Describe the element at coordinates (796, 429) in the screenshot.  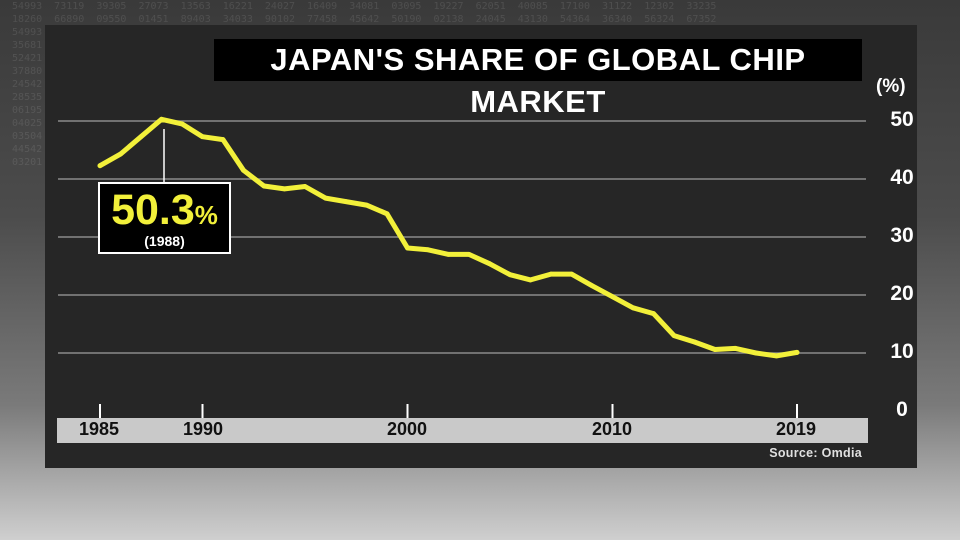
I see `x-tick-label: 2019` at that location.